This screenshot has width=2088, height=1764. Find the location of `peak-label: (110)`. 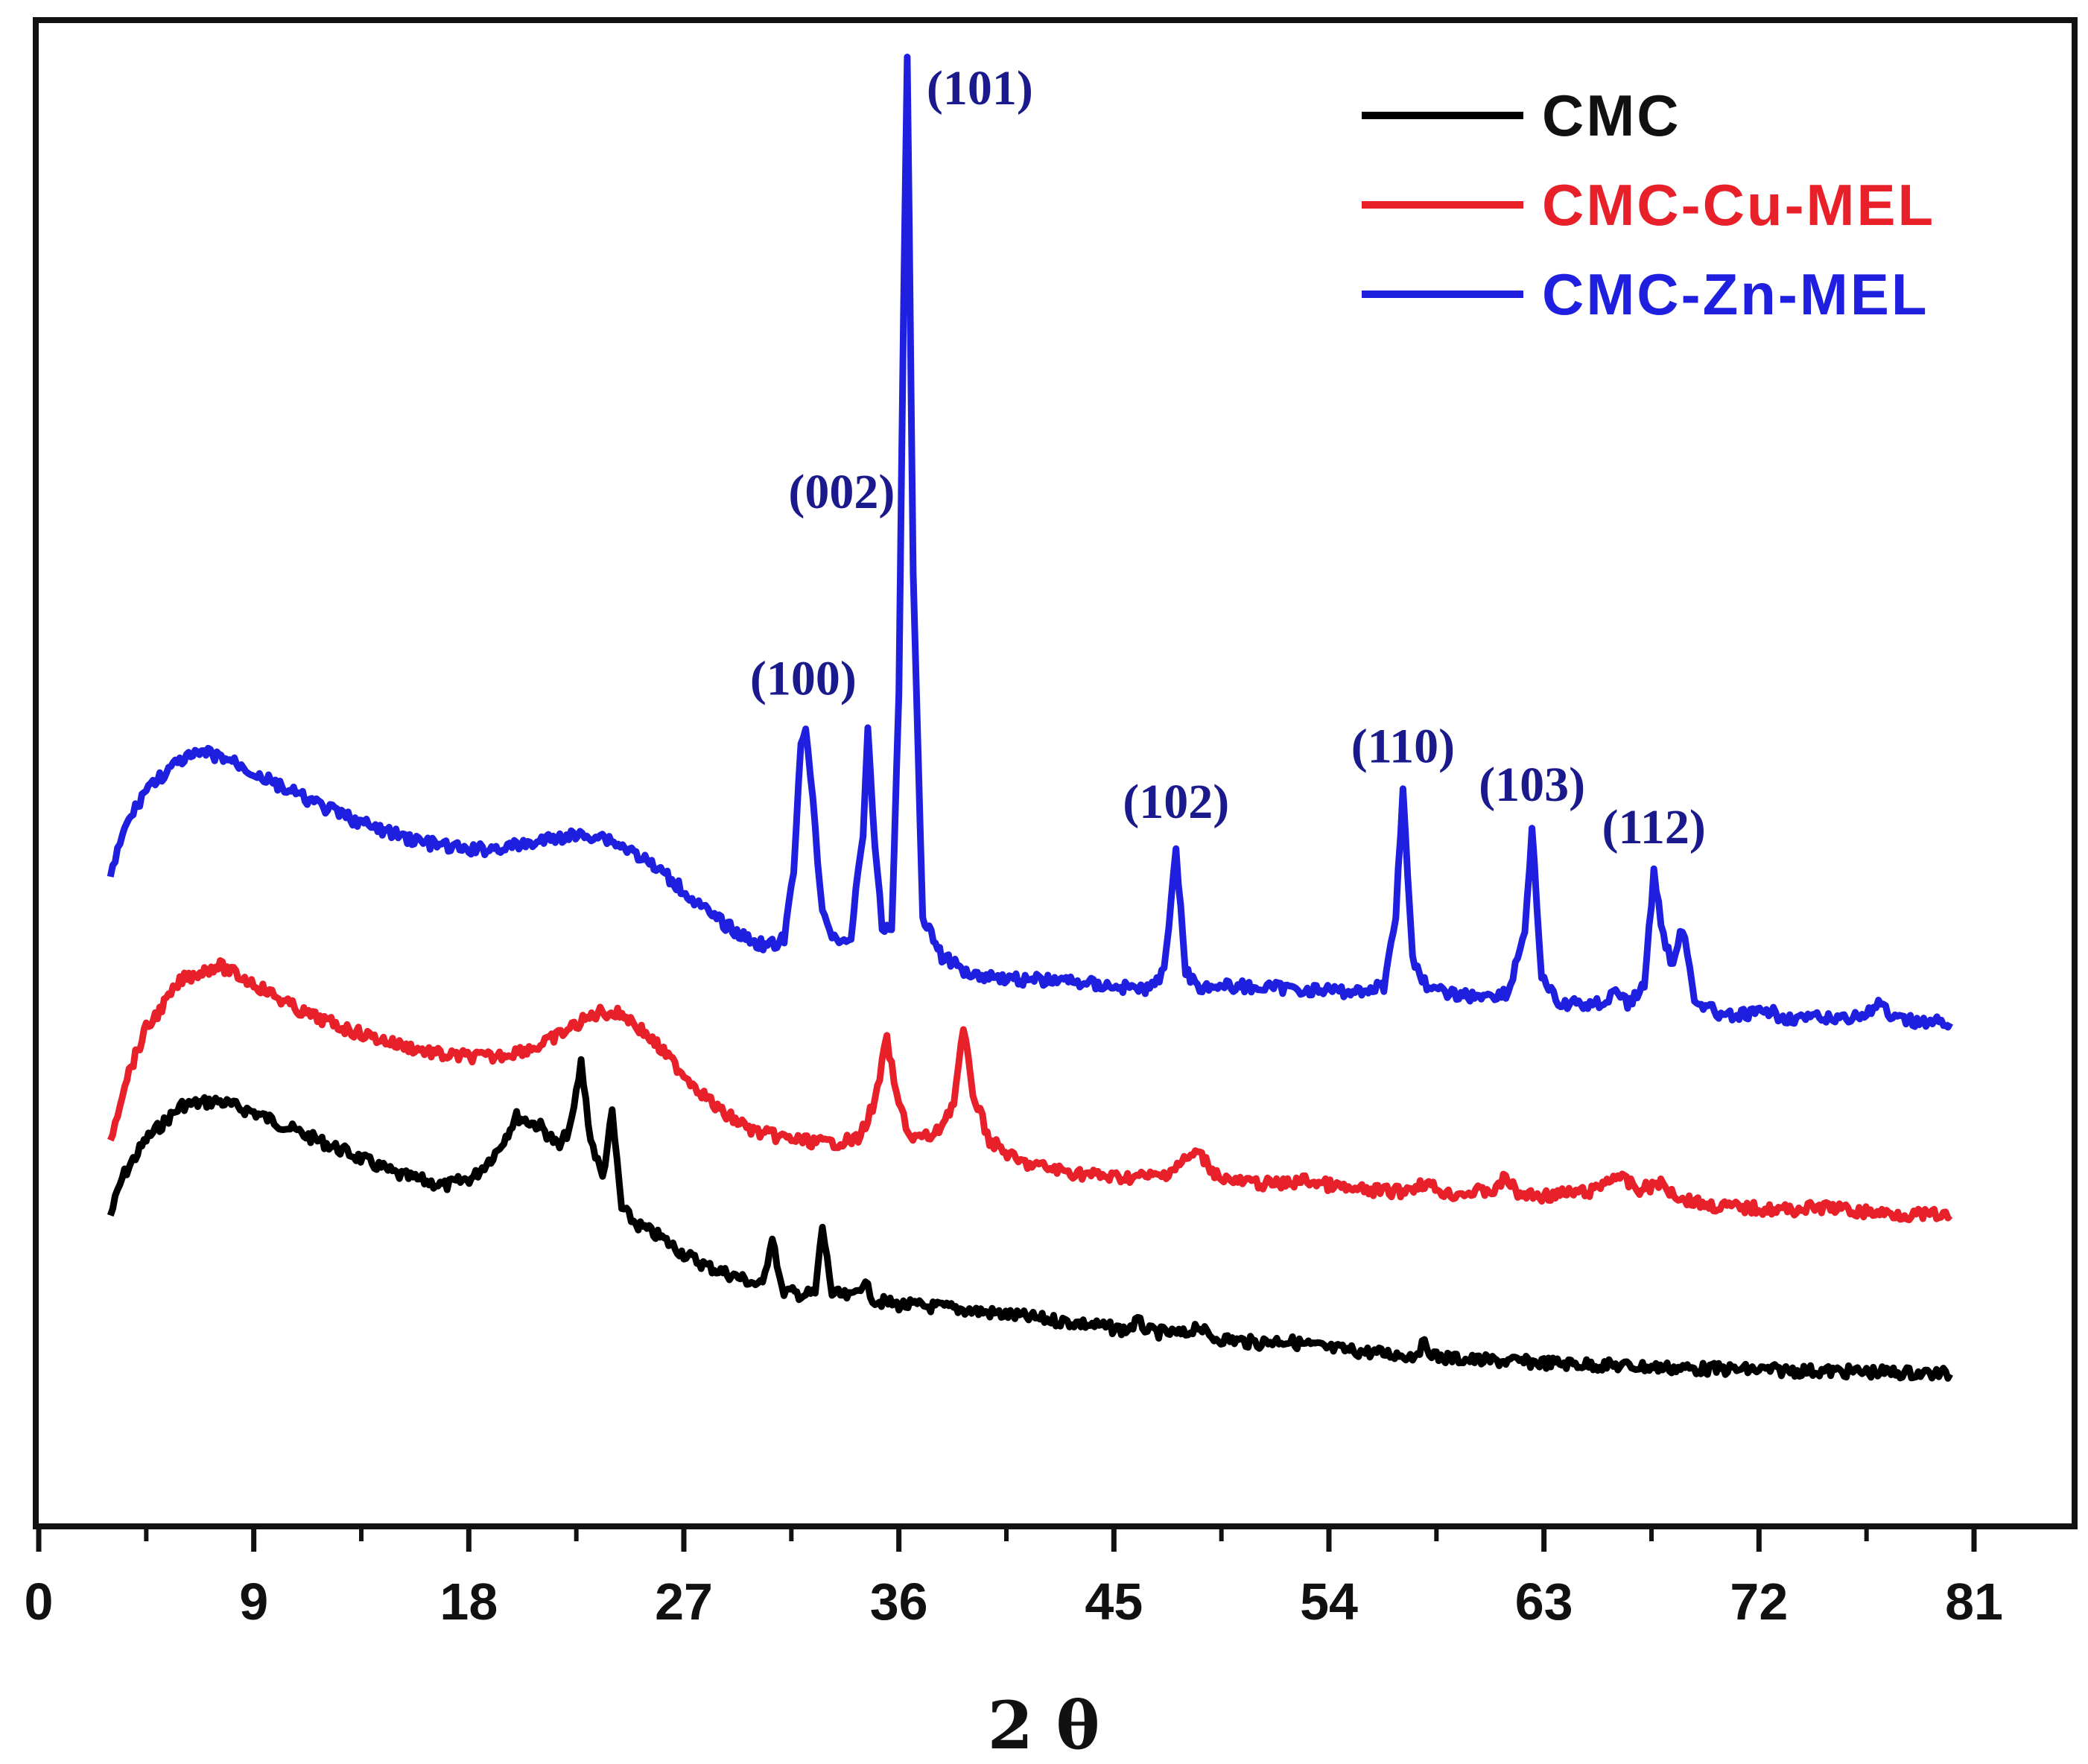

peak-label: (110) is located at coordinates (1403, 747).